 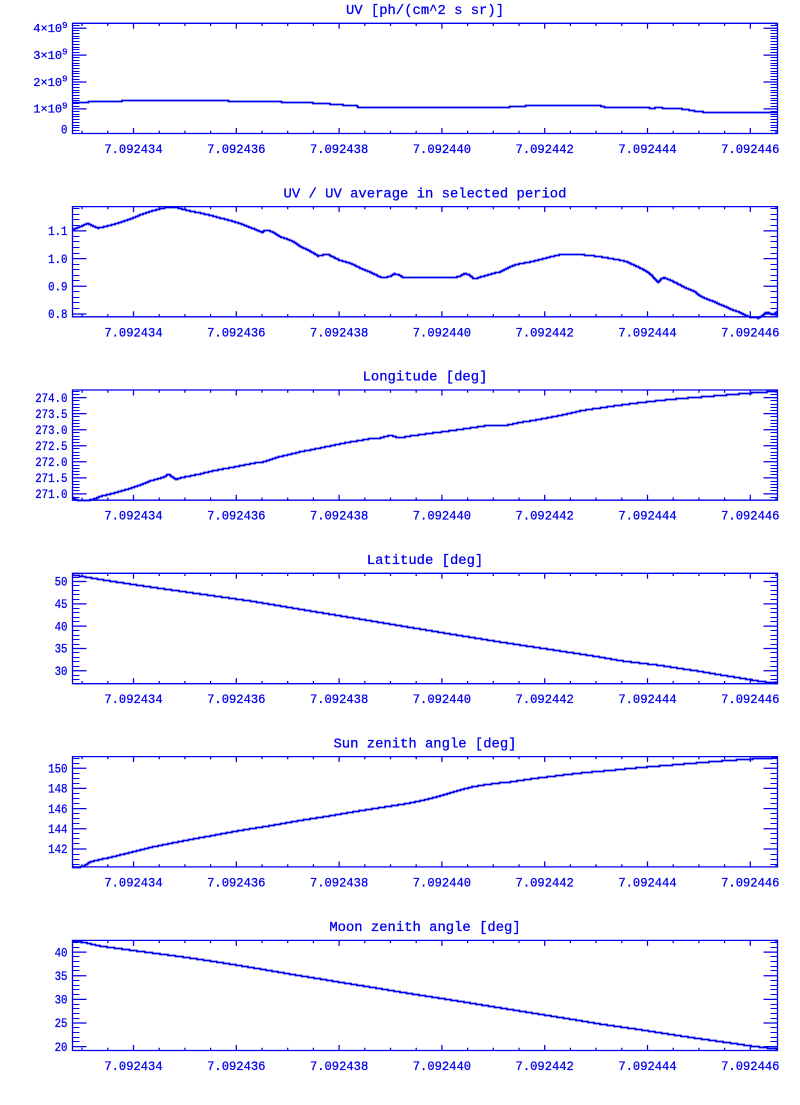 I want to click on svg-text: UV [ph/(cm^2 s sr)], so click(x=425, y=11).